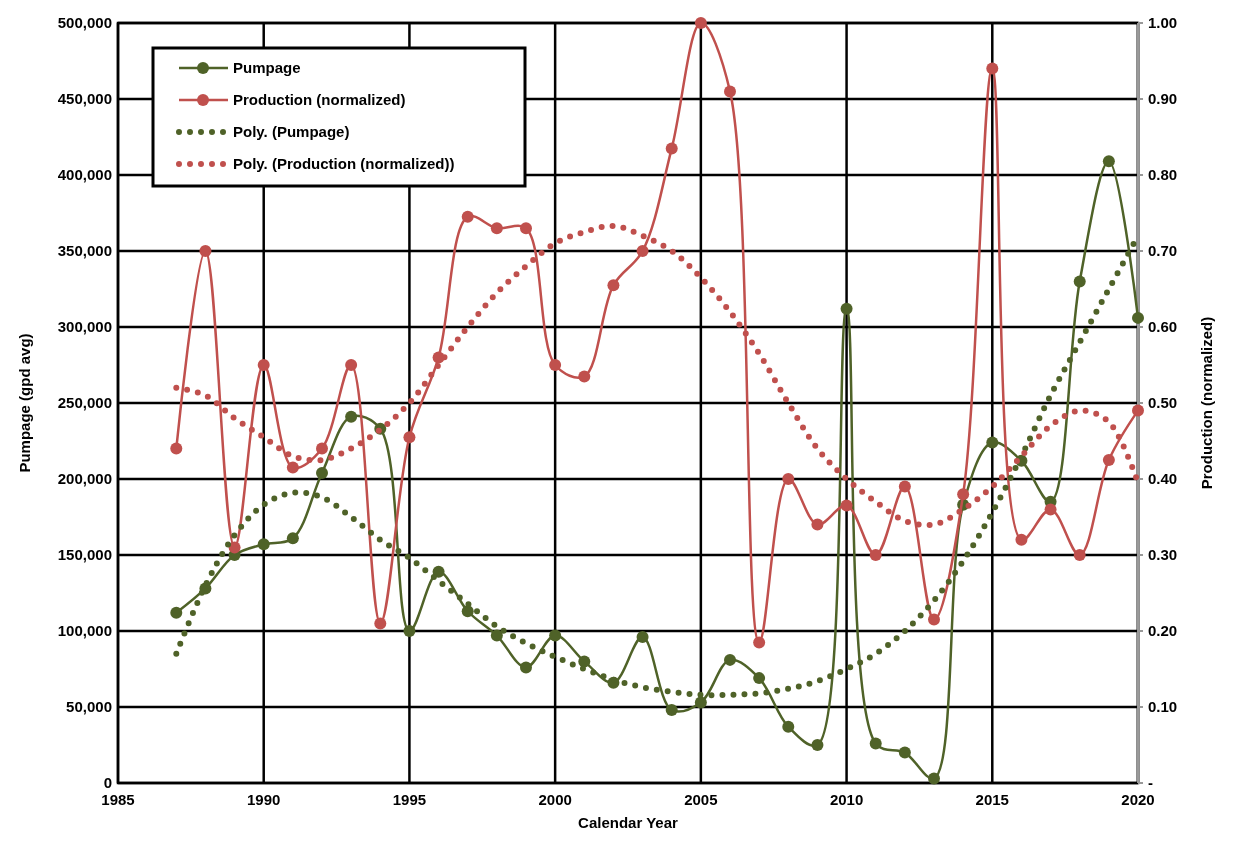 The width and height of the screenshot is (1245, 855). What do you see at coordinates (267, 67) in the screenshot?
I see `legend-label: Pumpage` at bounding box center [267, 67].